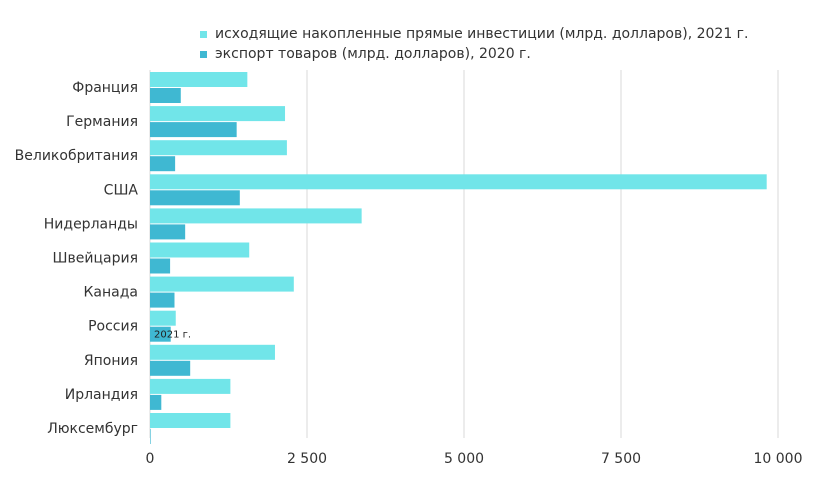 The width and height of the screenshot is (829, 495). Describe the element at coordinates (150, 459) in the screenshot. I see `x-tick-label-0: 0` at that location.